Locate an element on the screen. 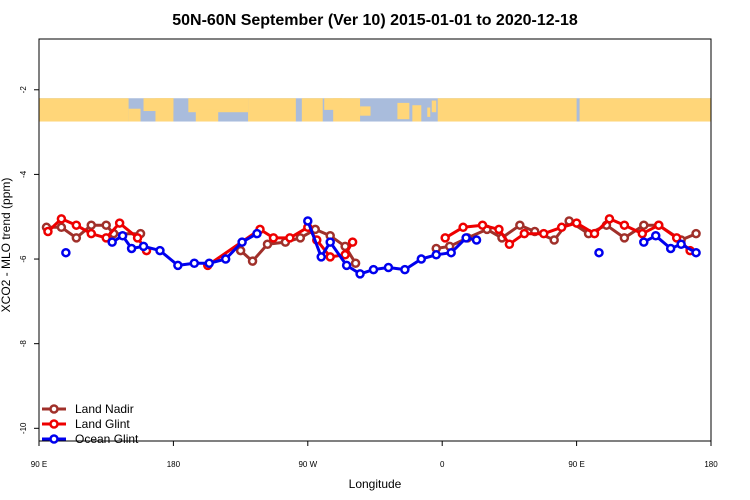  y-tick-label: -6 is located at coordinates (23, 259).